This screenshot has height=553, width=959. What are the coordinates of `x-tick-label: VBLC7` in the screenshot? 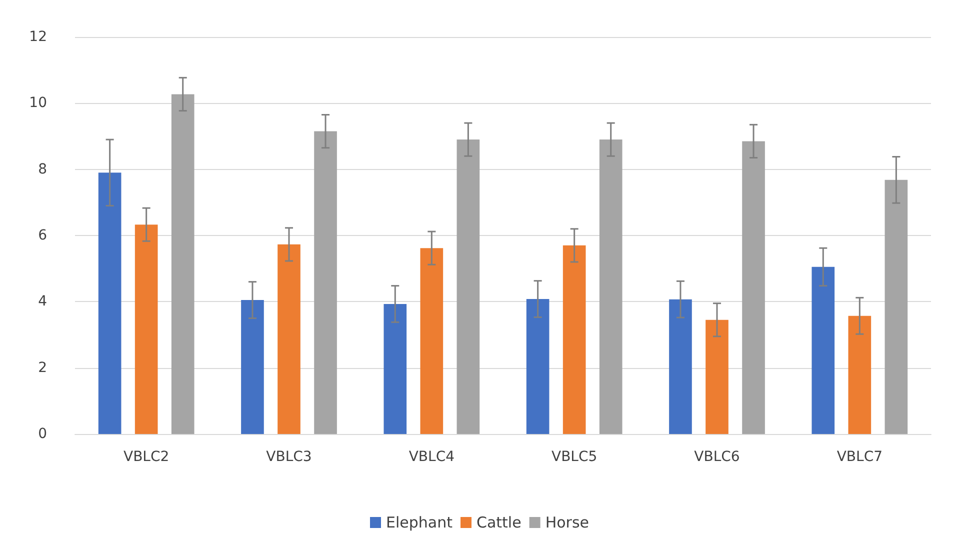 It's located at (859, 457).